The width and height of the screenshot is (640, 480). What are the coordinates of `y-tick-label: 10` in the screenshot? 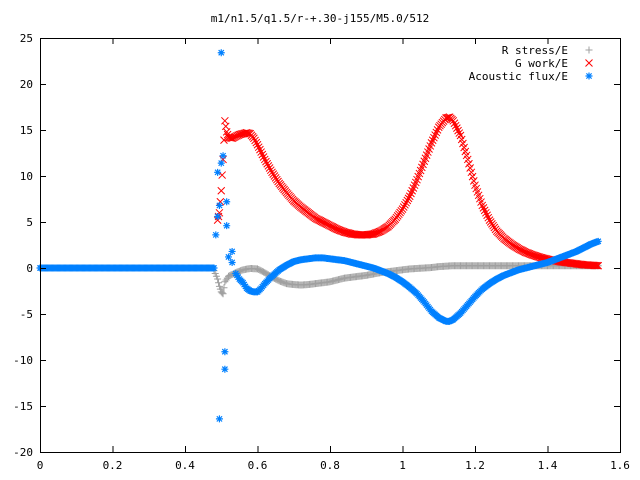 It's located at (26, 176).